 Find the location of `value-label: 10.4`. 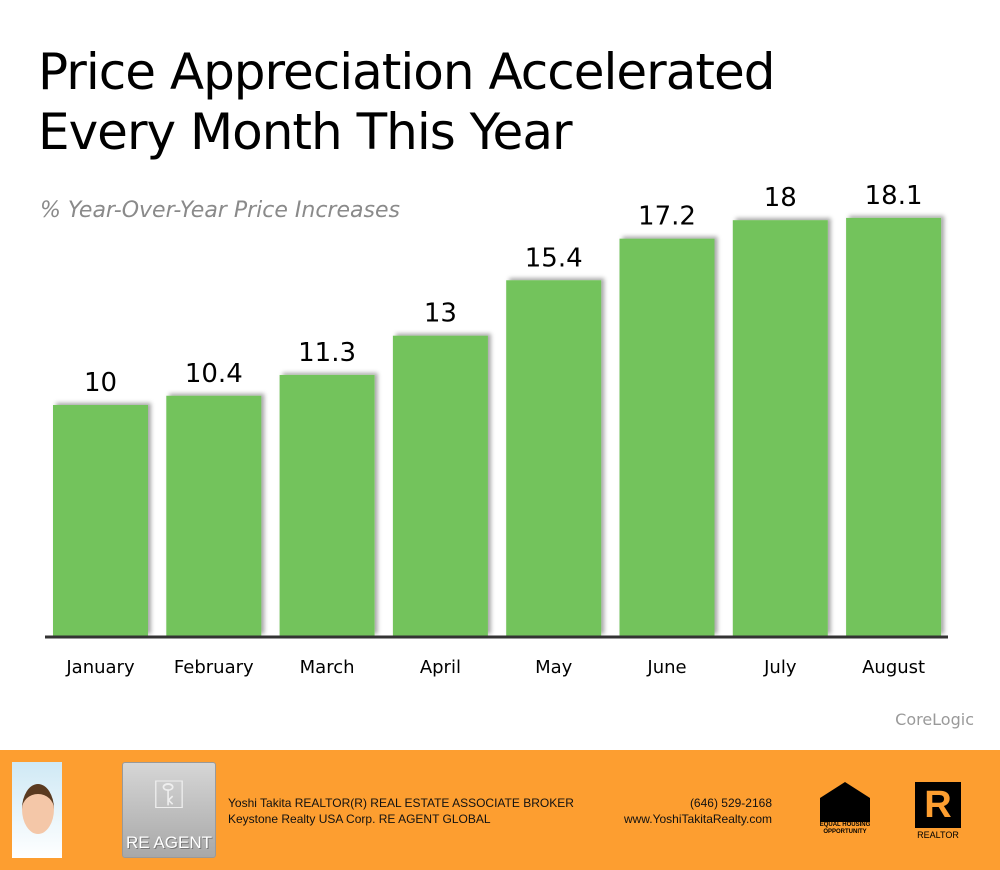

value-label: 10.4 is located at coordinates (214, 374).